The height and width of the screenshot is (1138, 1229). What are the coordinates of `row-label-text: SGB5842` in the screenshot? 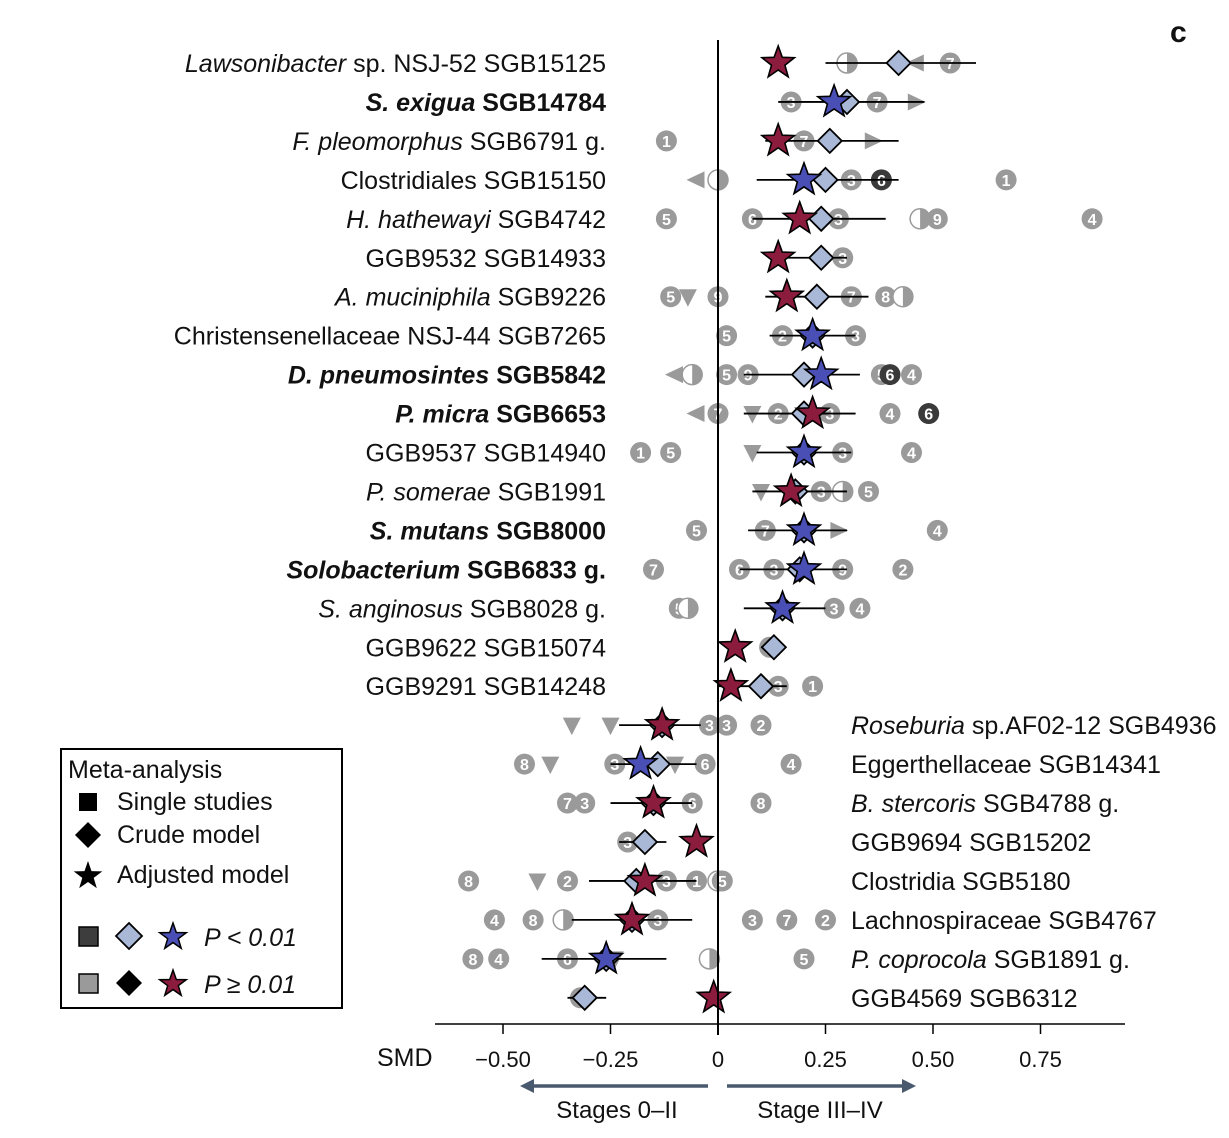 It's located at (547, 376).